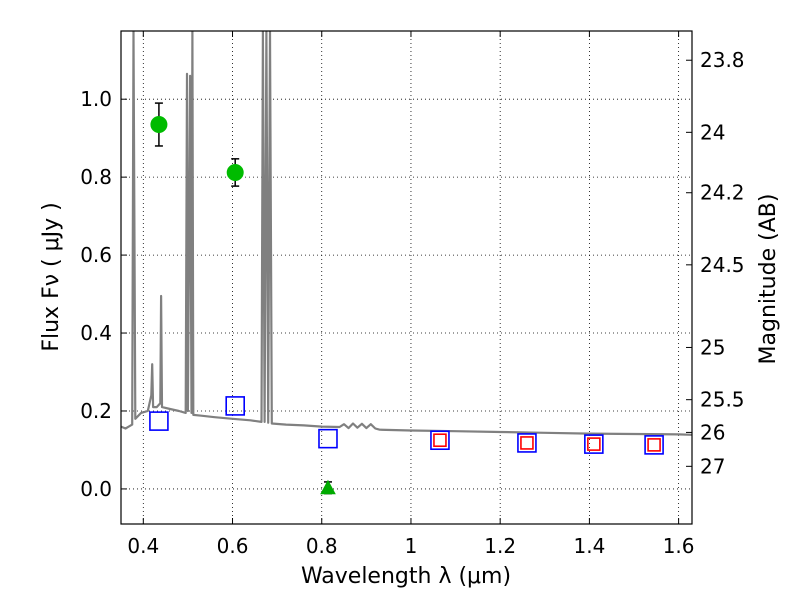  Describe the element at coordinates (500, 546) in the screenshot. I see `x-tick-label: 1.2` at that location.